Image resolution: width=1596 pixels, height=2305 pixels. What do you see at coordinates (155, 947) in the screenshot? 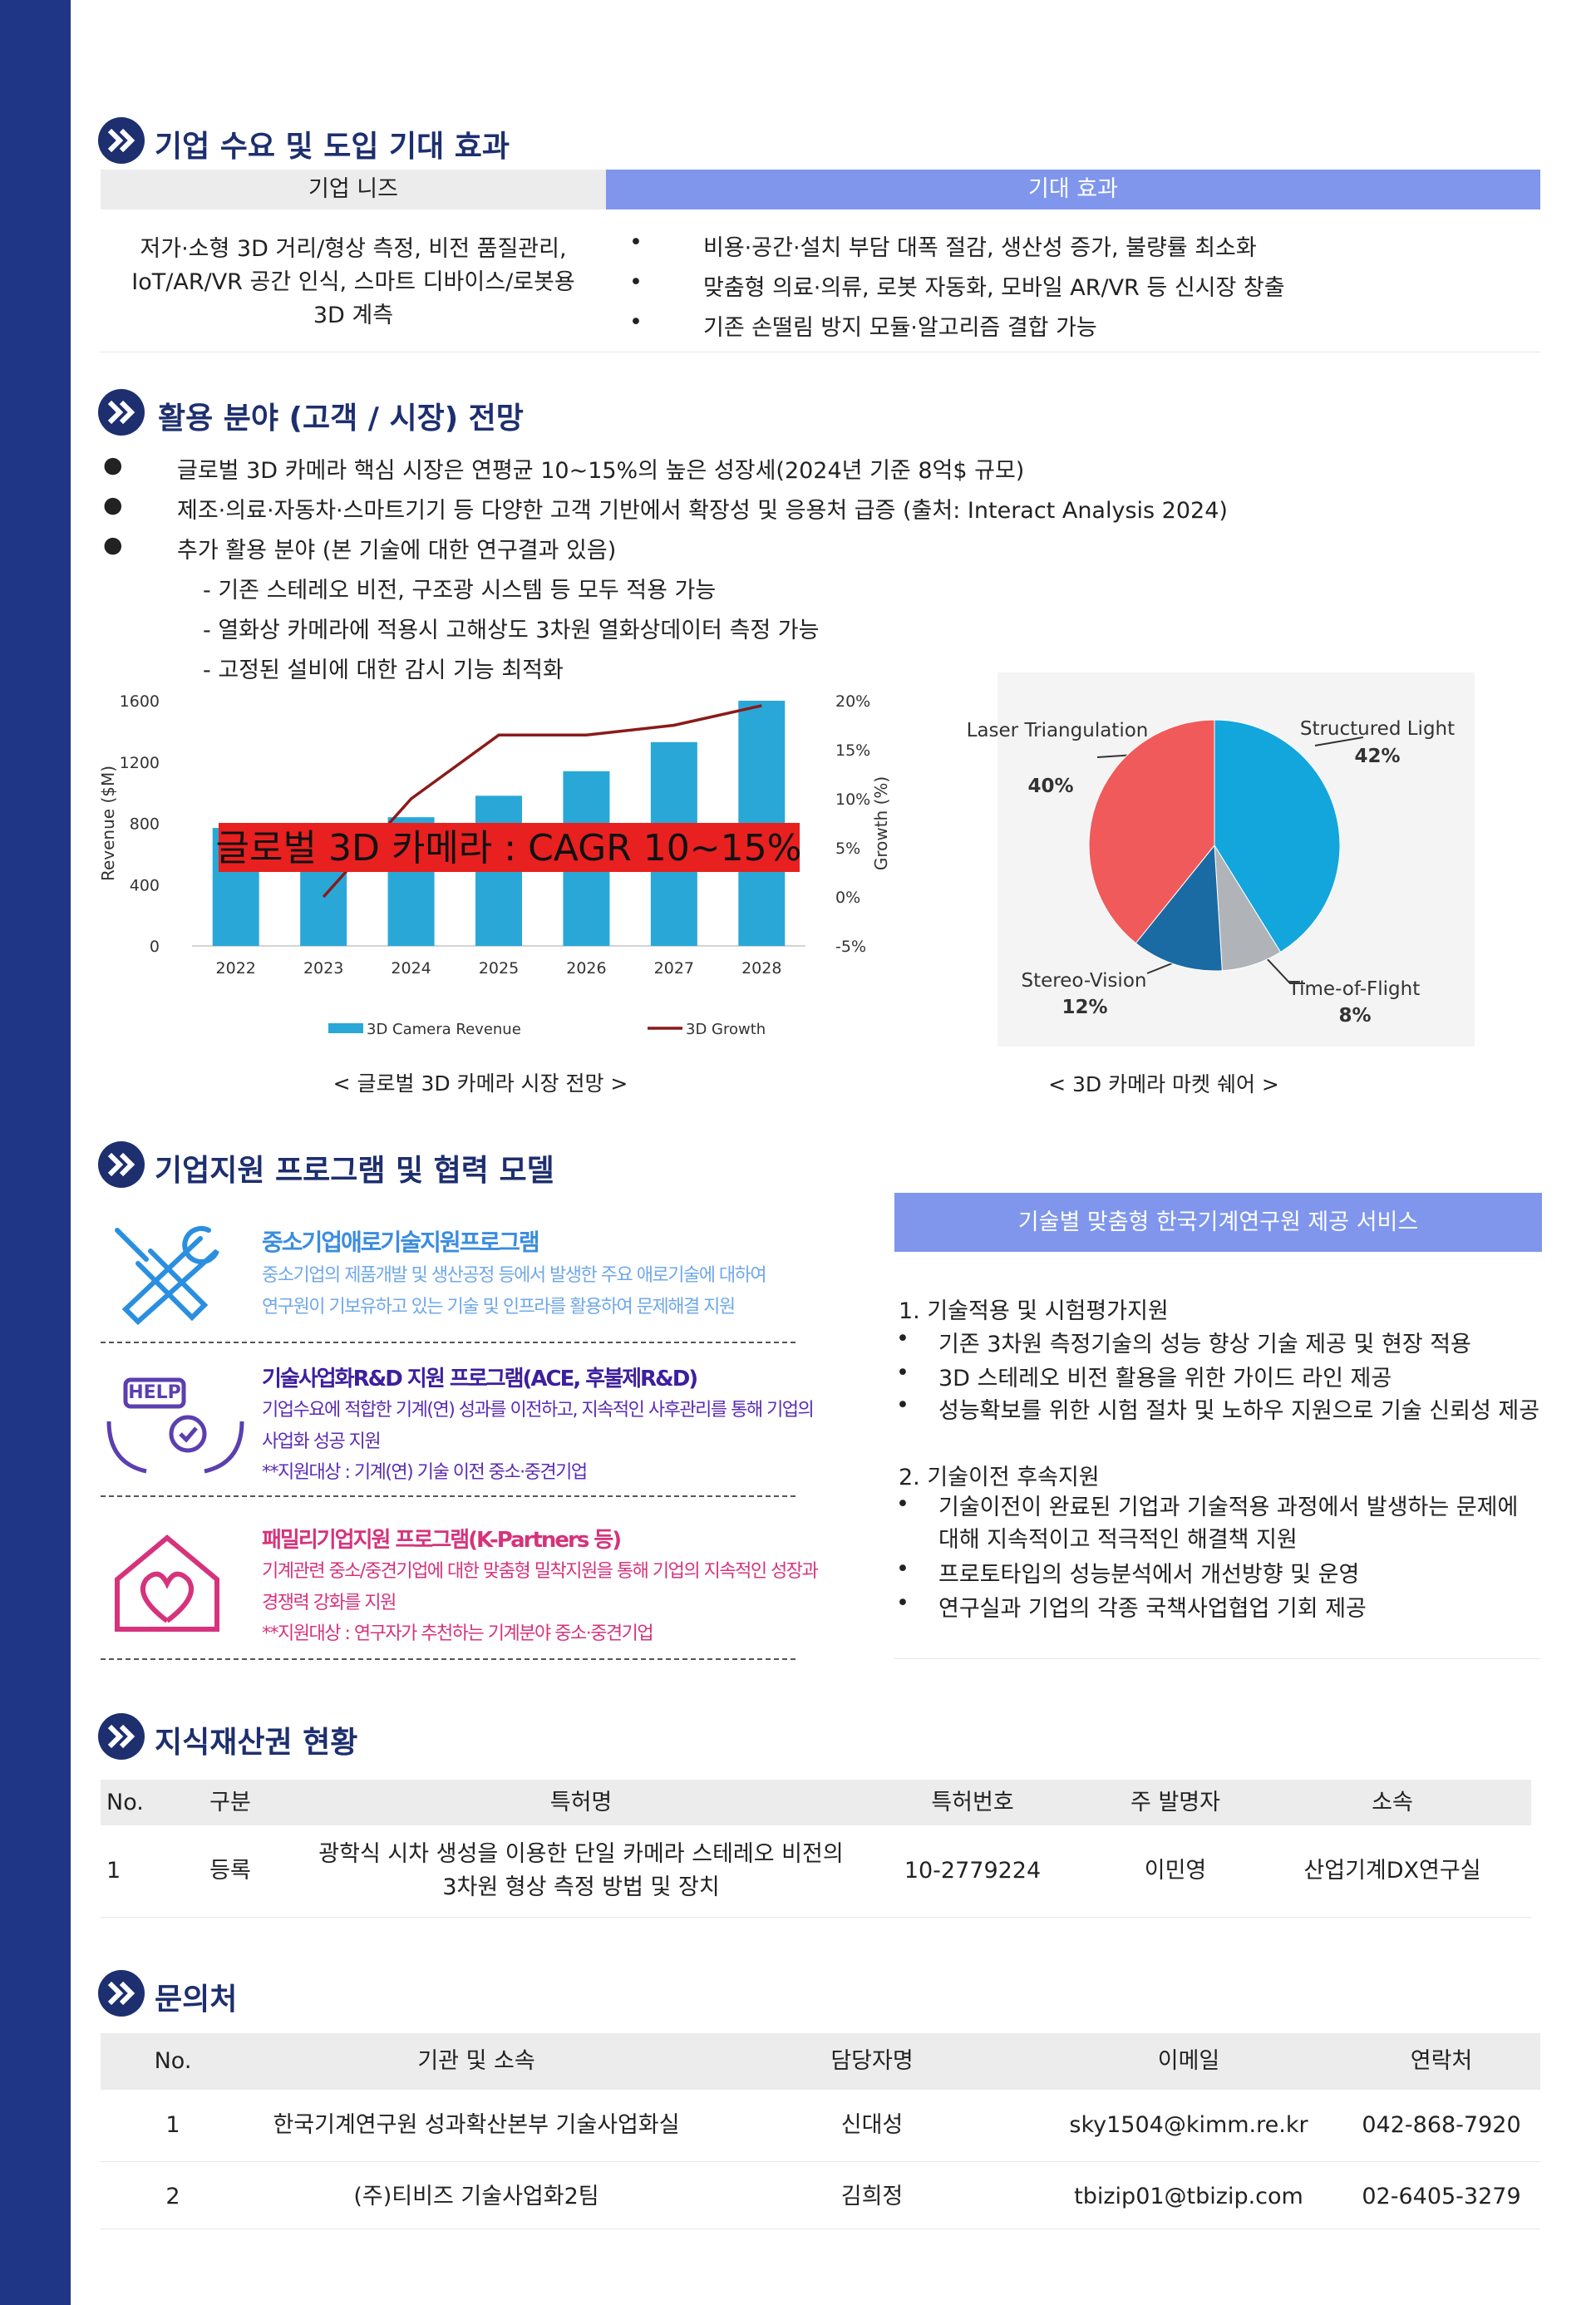
I see `y-tick-label: 0` at bounding box center [155, 947].